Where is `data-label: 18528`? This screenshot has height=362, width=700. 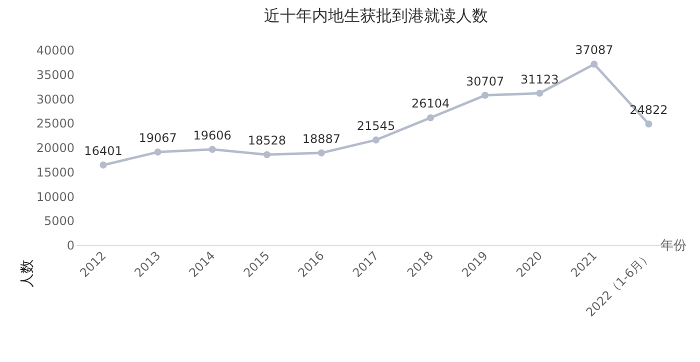
data-label: 18528 is located at coordinates (267, 141).